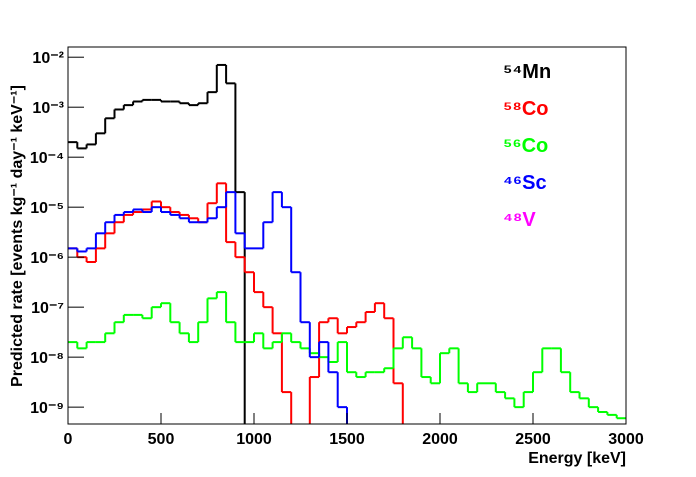  I want to click on legend-entry: ⁴⁸V, so click(519, 220).